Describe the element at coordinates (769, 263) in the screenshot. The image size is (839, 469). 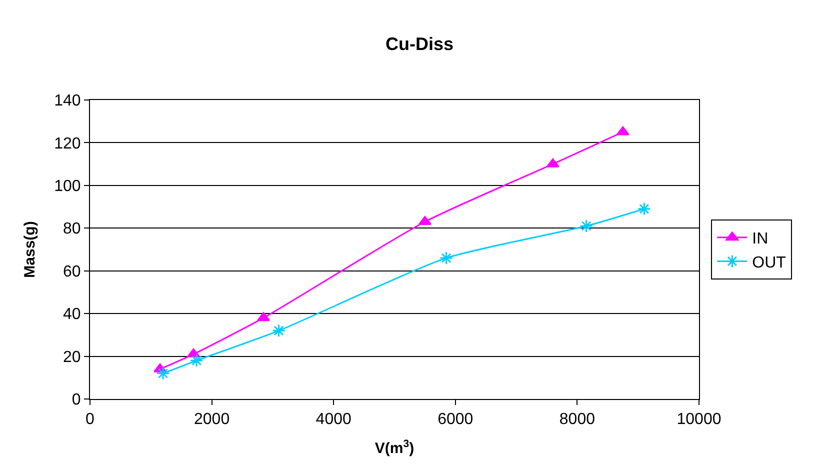
I see `legend-label: OUT` at that location.